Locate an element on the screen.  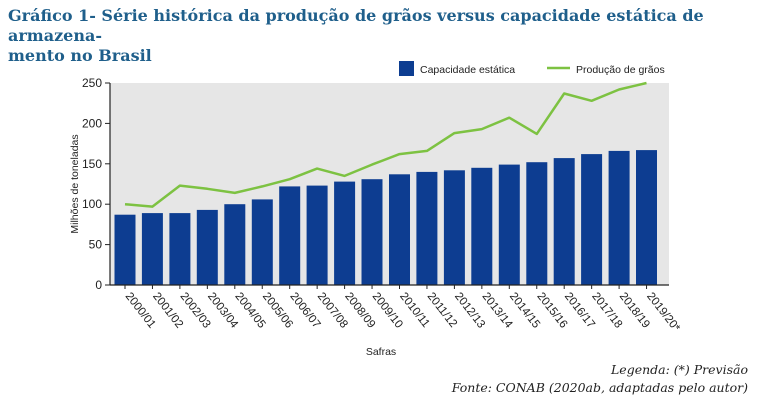
y-axis-label: Milhões de toneladas is located at coordinates (75, 183).